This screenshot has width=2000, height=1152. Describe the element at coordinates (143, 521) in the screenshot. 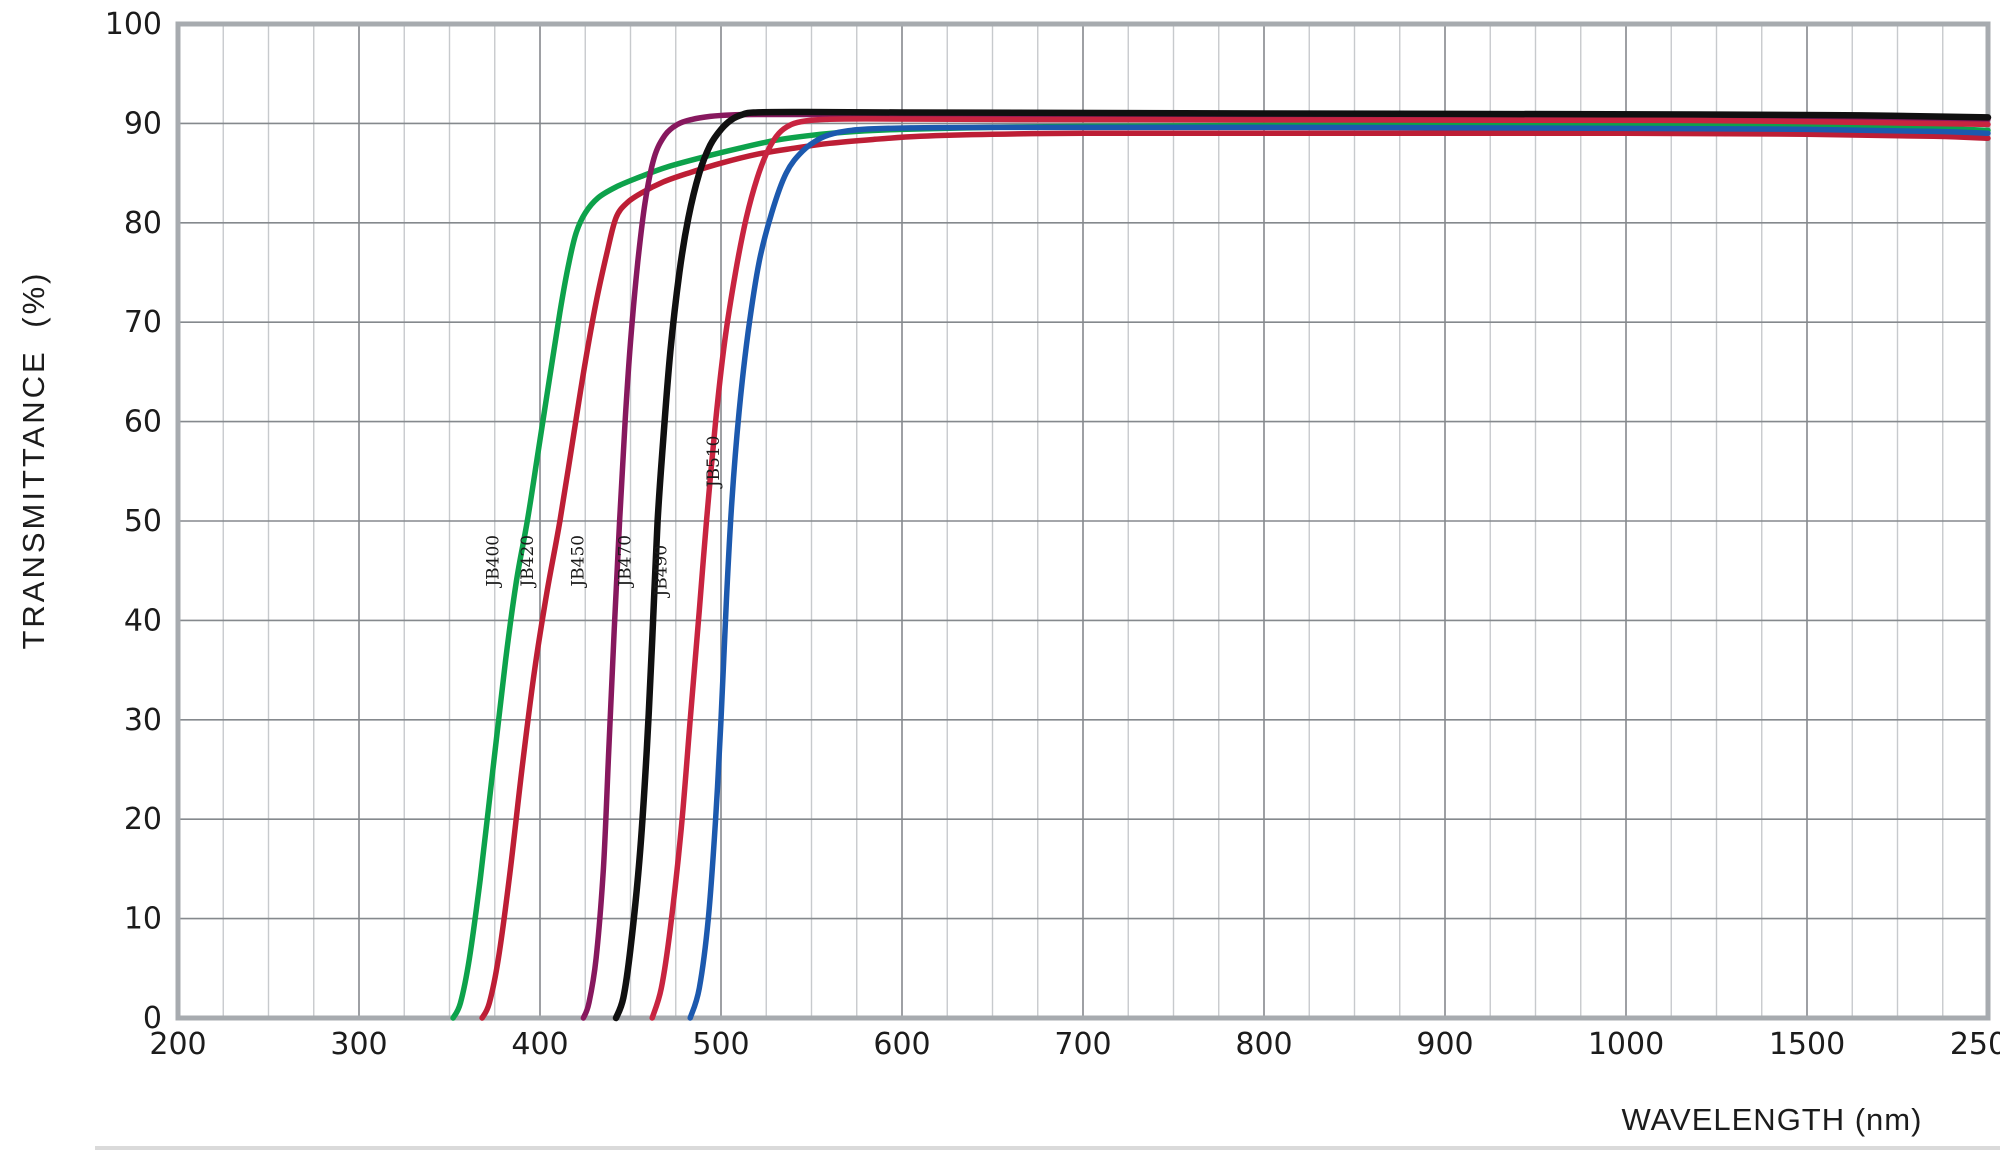

I see `y-tick-label: 50` at that location.